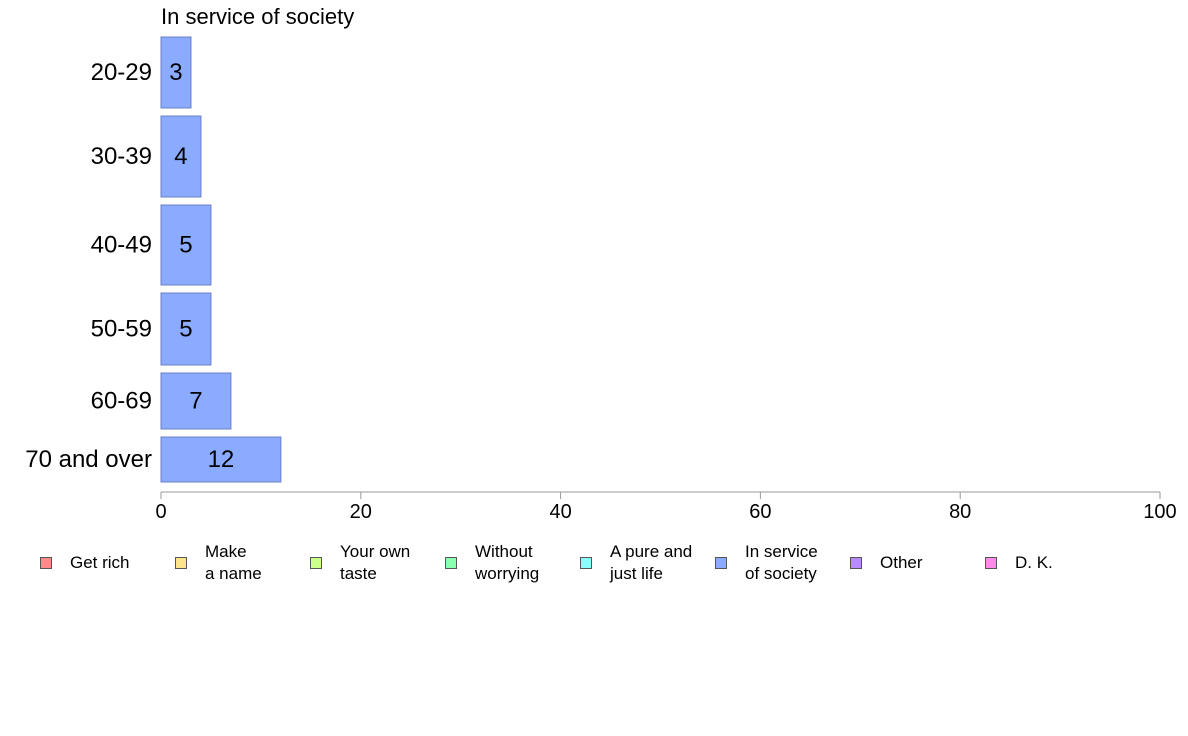 Image resolution: width=1188 pixels, height=736 pixels. Describe the element at coordinates (800, 563) in the screenshot. I see `legend-label: In service of society` at that location.